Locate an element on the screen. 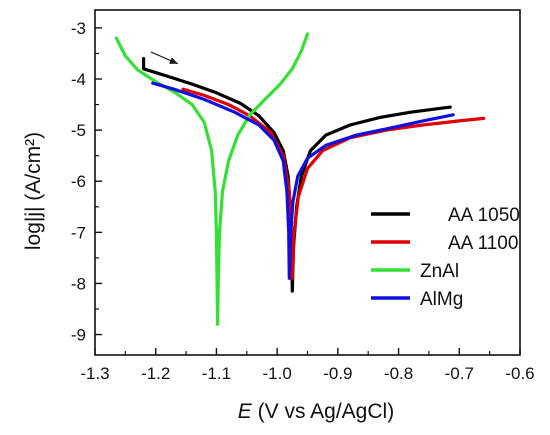 The height and width of the screenshot is (435, 550). y-tick-label: -7 is located at coordinates (78, 232).